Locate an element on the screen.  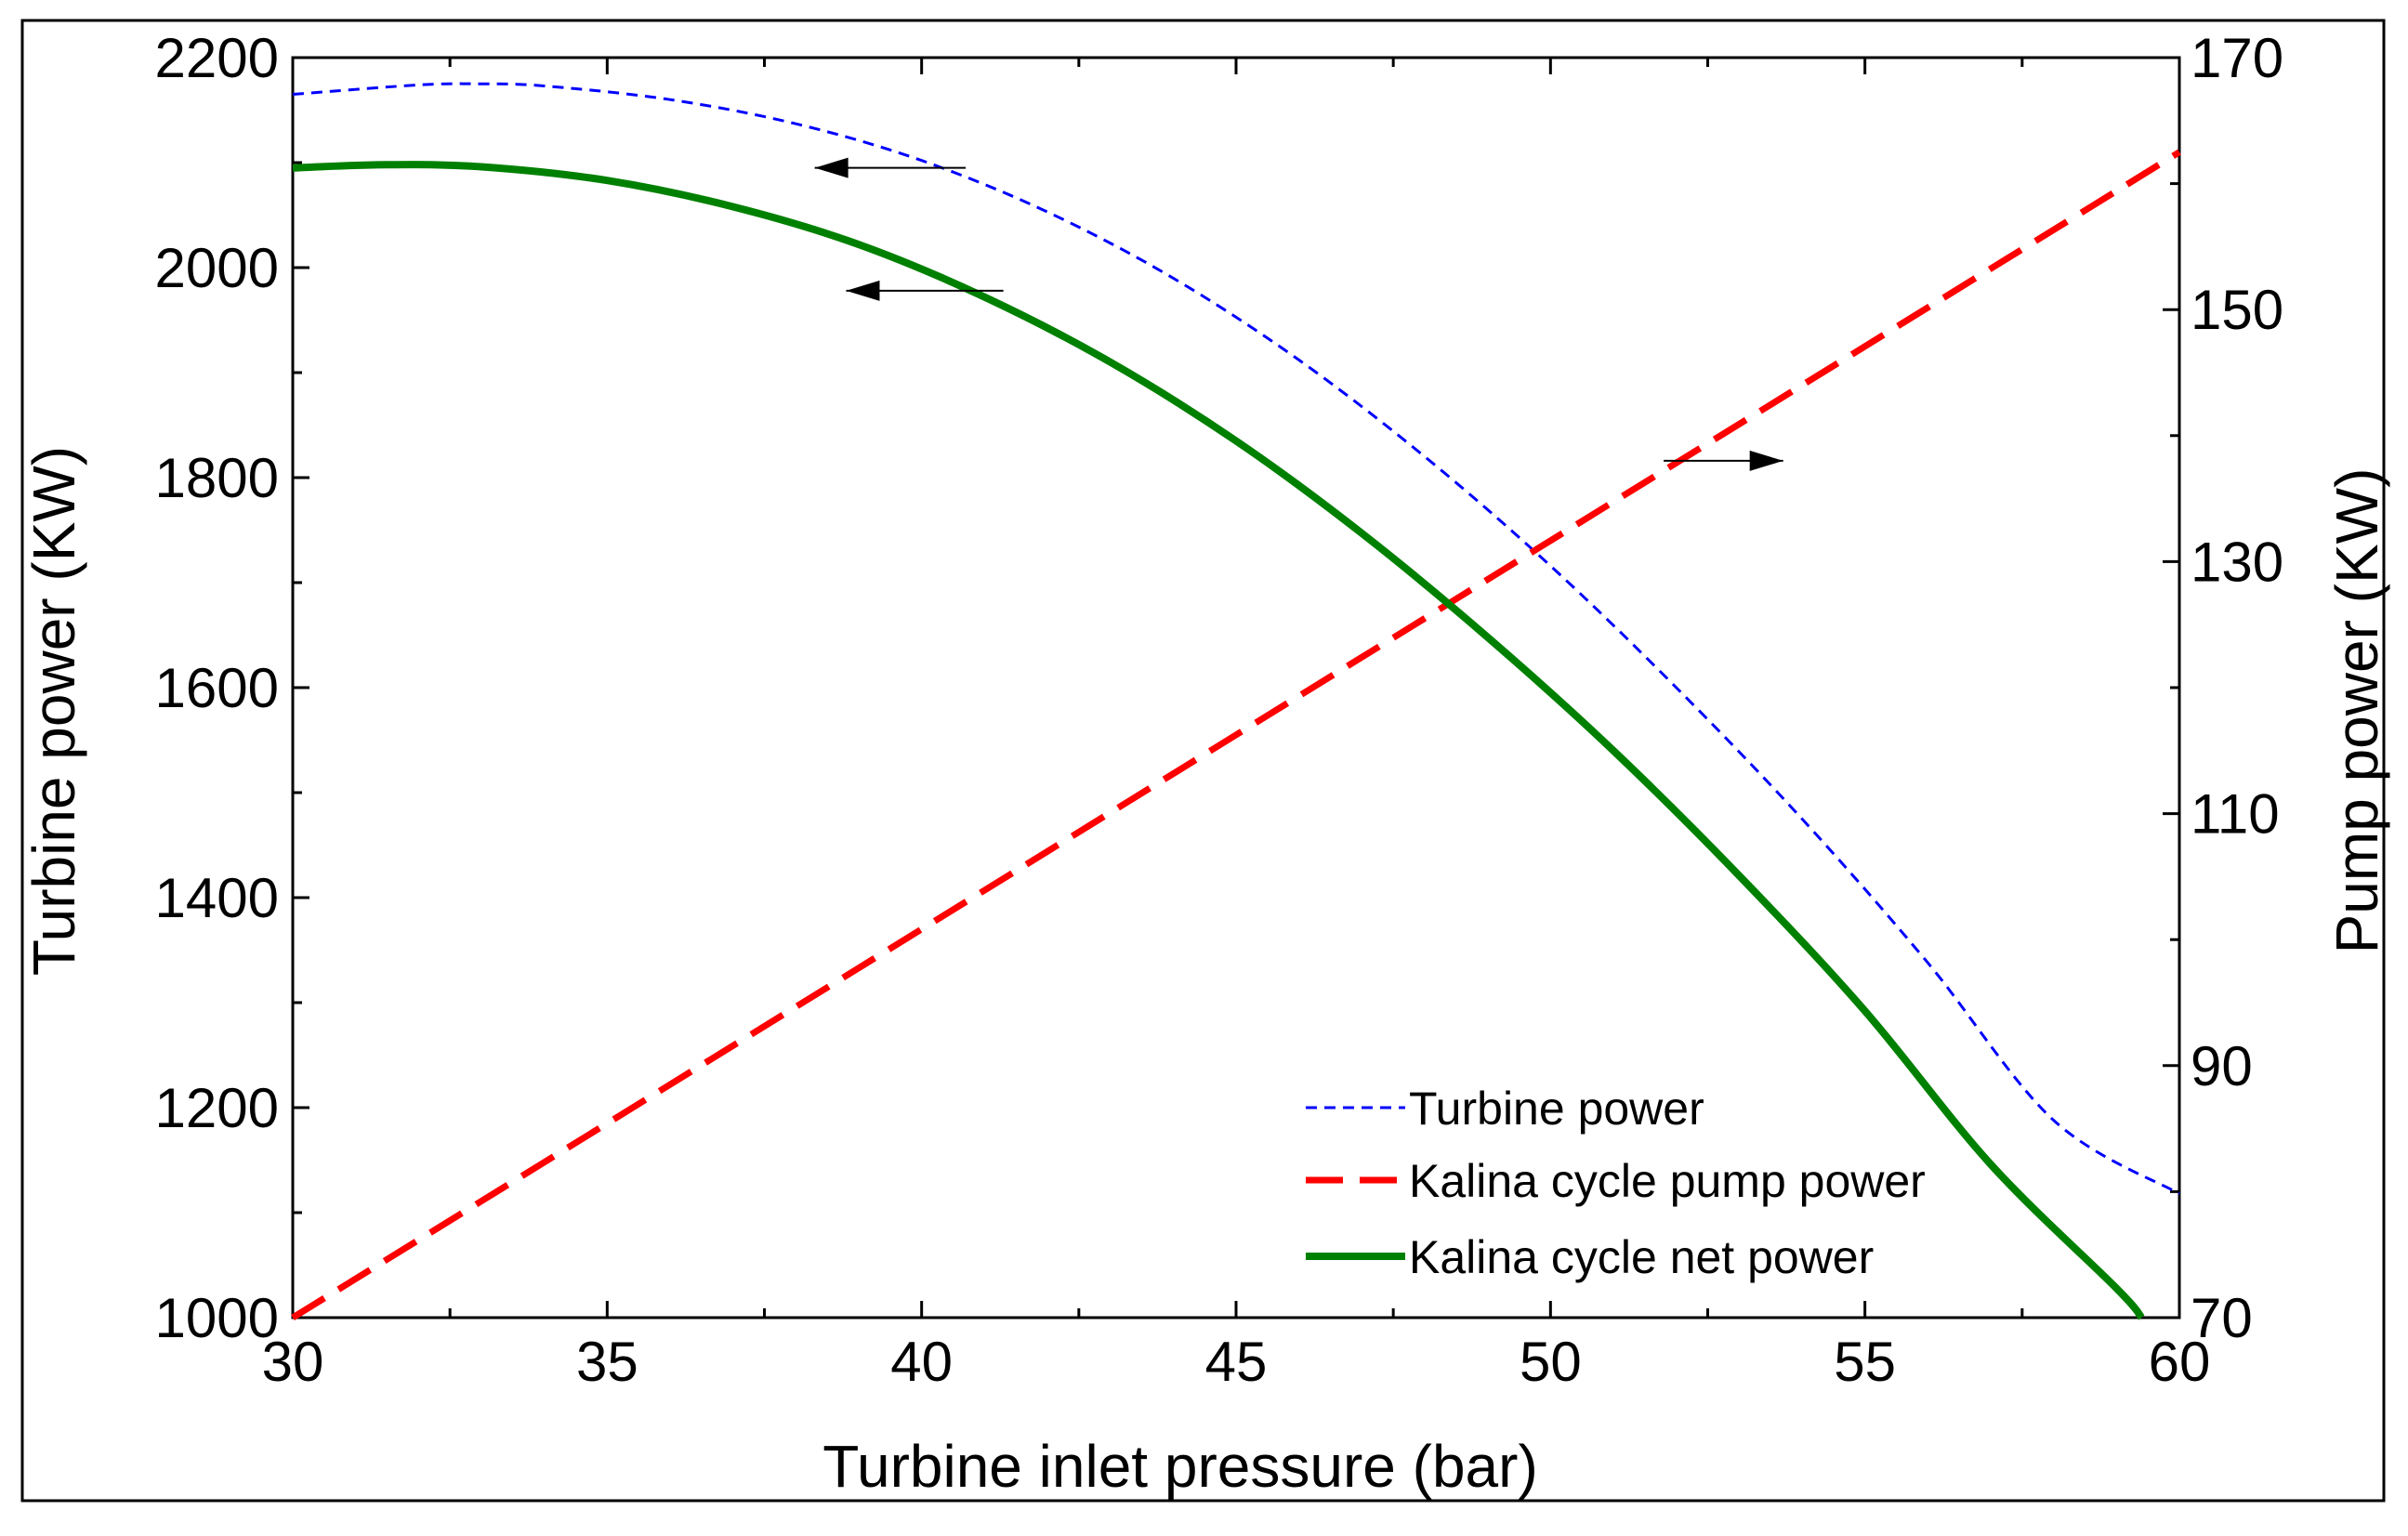
y-left-tick-label: 2000 is located at coordinates (217, 268).